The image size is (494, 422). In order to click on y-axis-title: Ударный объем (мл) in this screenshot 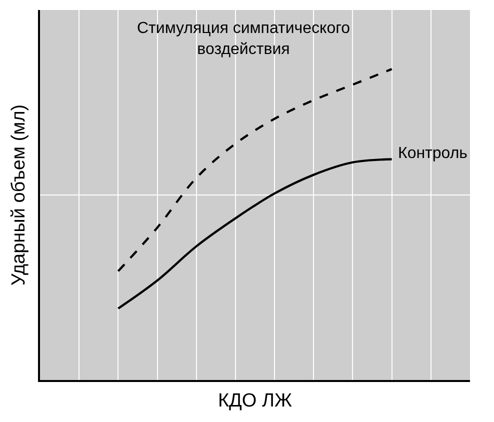, I will do `click(19, 195)`.